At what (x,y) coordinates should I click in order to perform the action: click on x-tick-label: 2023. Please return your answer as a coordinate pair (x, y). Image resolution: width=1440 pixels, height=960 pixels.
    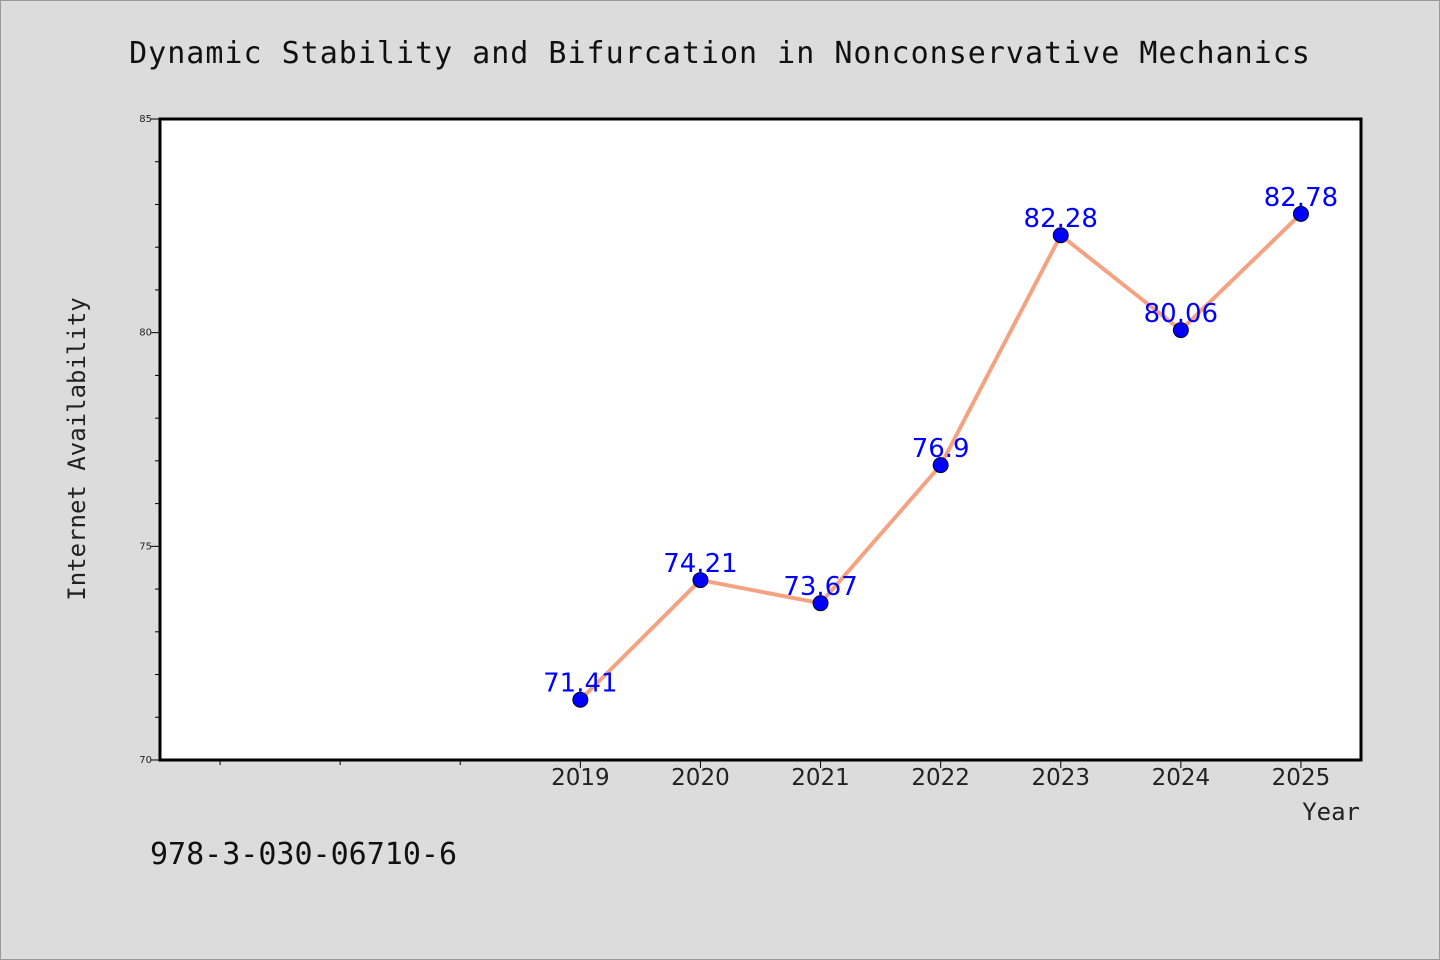
    Looking at the image, I should click on (1060, 778).